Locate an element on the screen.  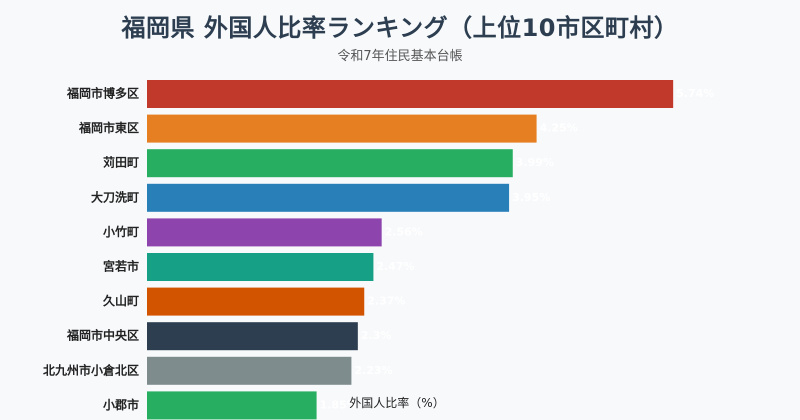
chart-title: 福岡県 外国人比率ランキング（上位10市区町村） is located at coordinates (400, 28).